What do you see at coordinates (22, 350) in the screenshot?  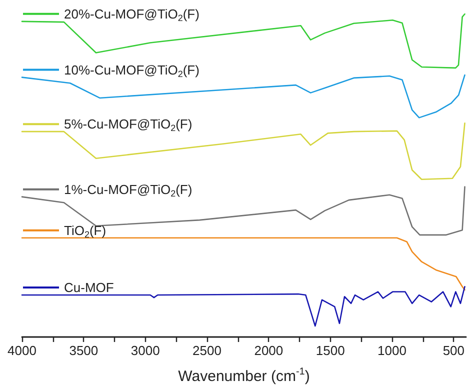 I see `x-tick-label: 4000` at bounding box center [22, 350].